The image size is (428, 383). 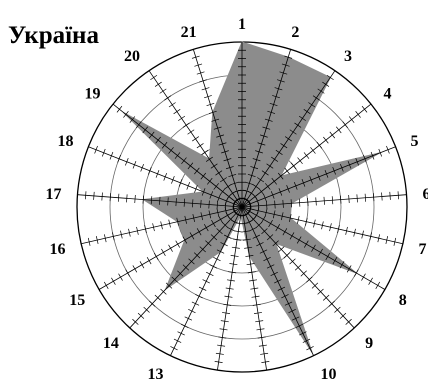 What do you see at coordinates (132, 56) in the screenshot?
I see `axis-label-20: 20` at bounding box center [132, 56].